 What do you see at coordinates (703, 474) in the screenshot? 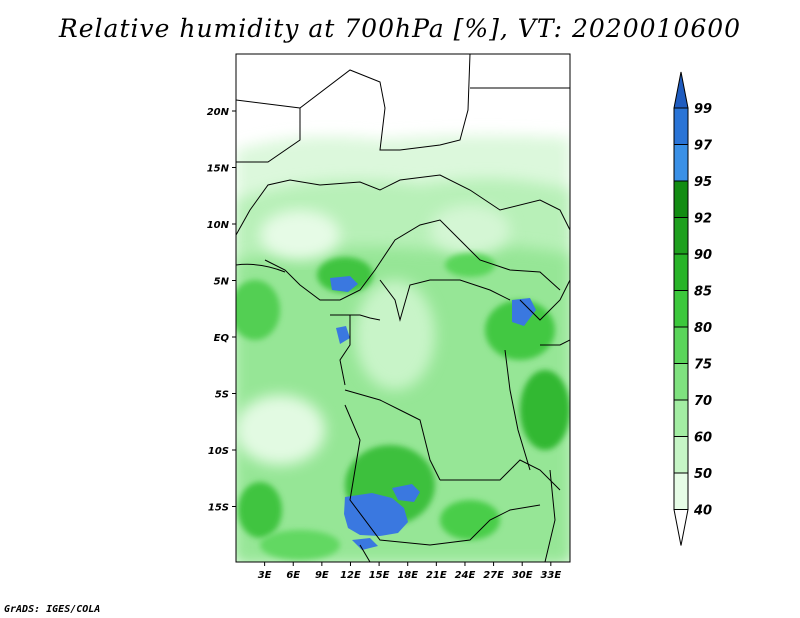
I see `colorbar-label: 50` at bounding box center [703, 474].